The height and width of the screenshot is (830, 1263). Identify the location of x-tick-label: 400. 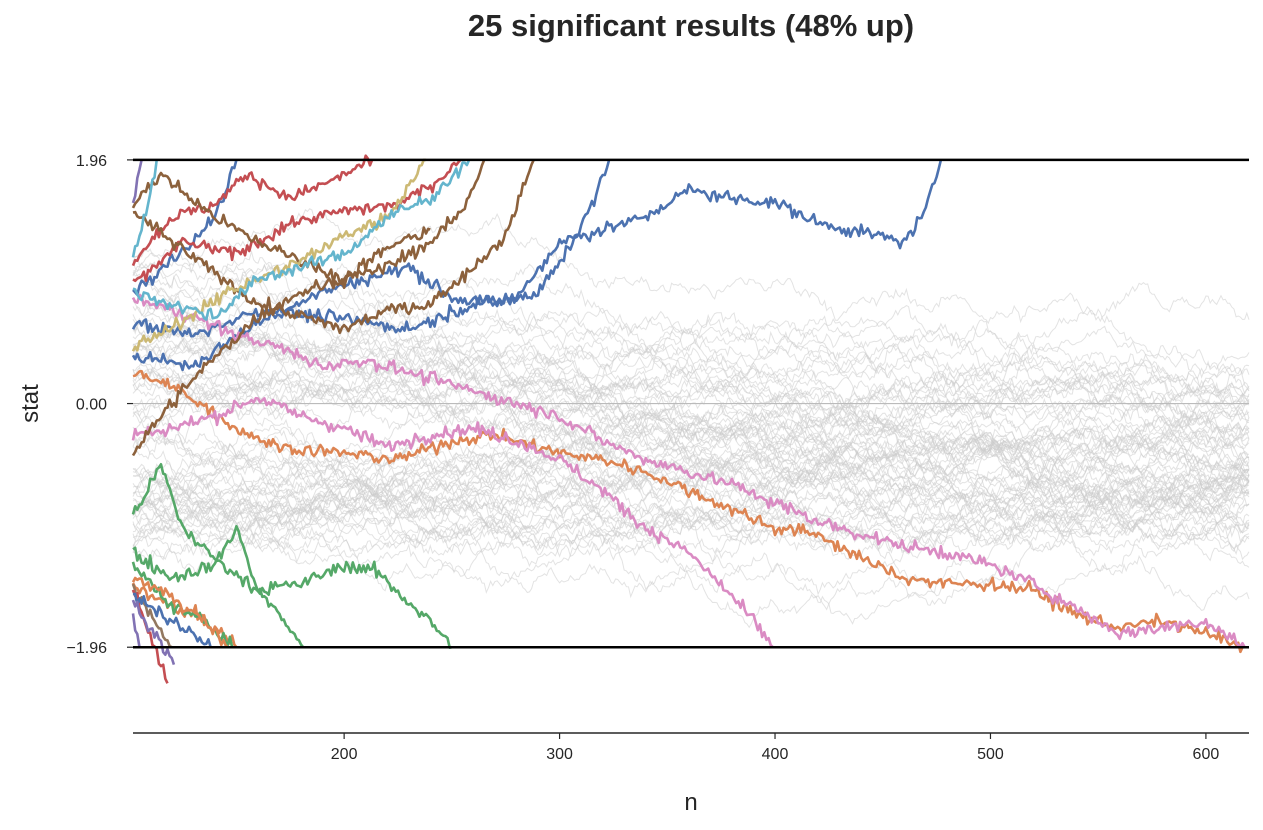
(775, 754).